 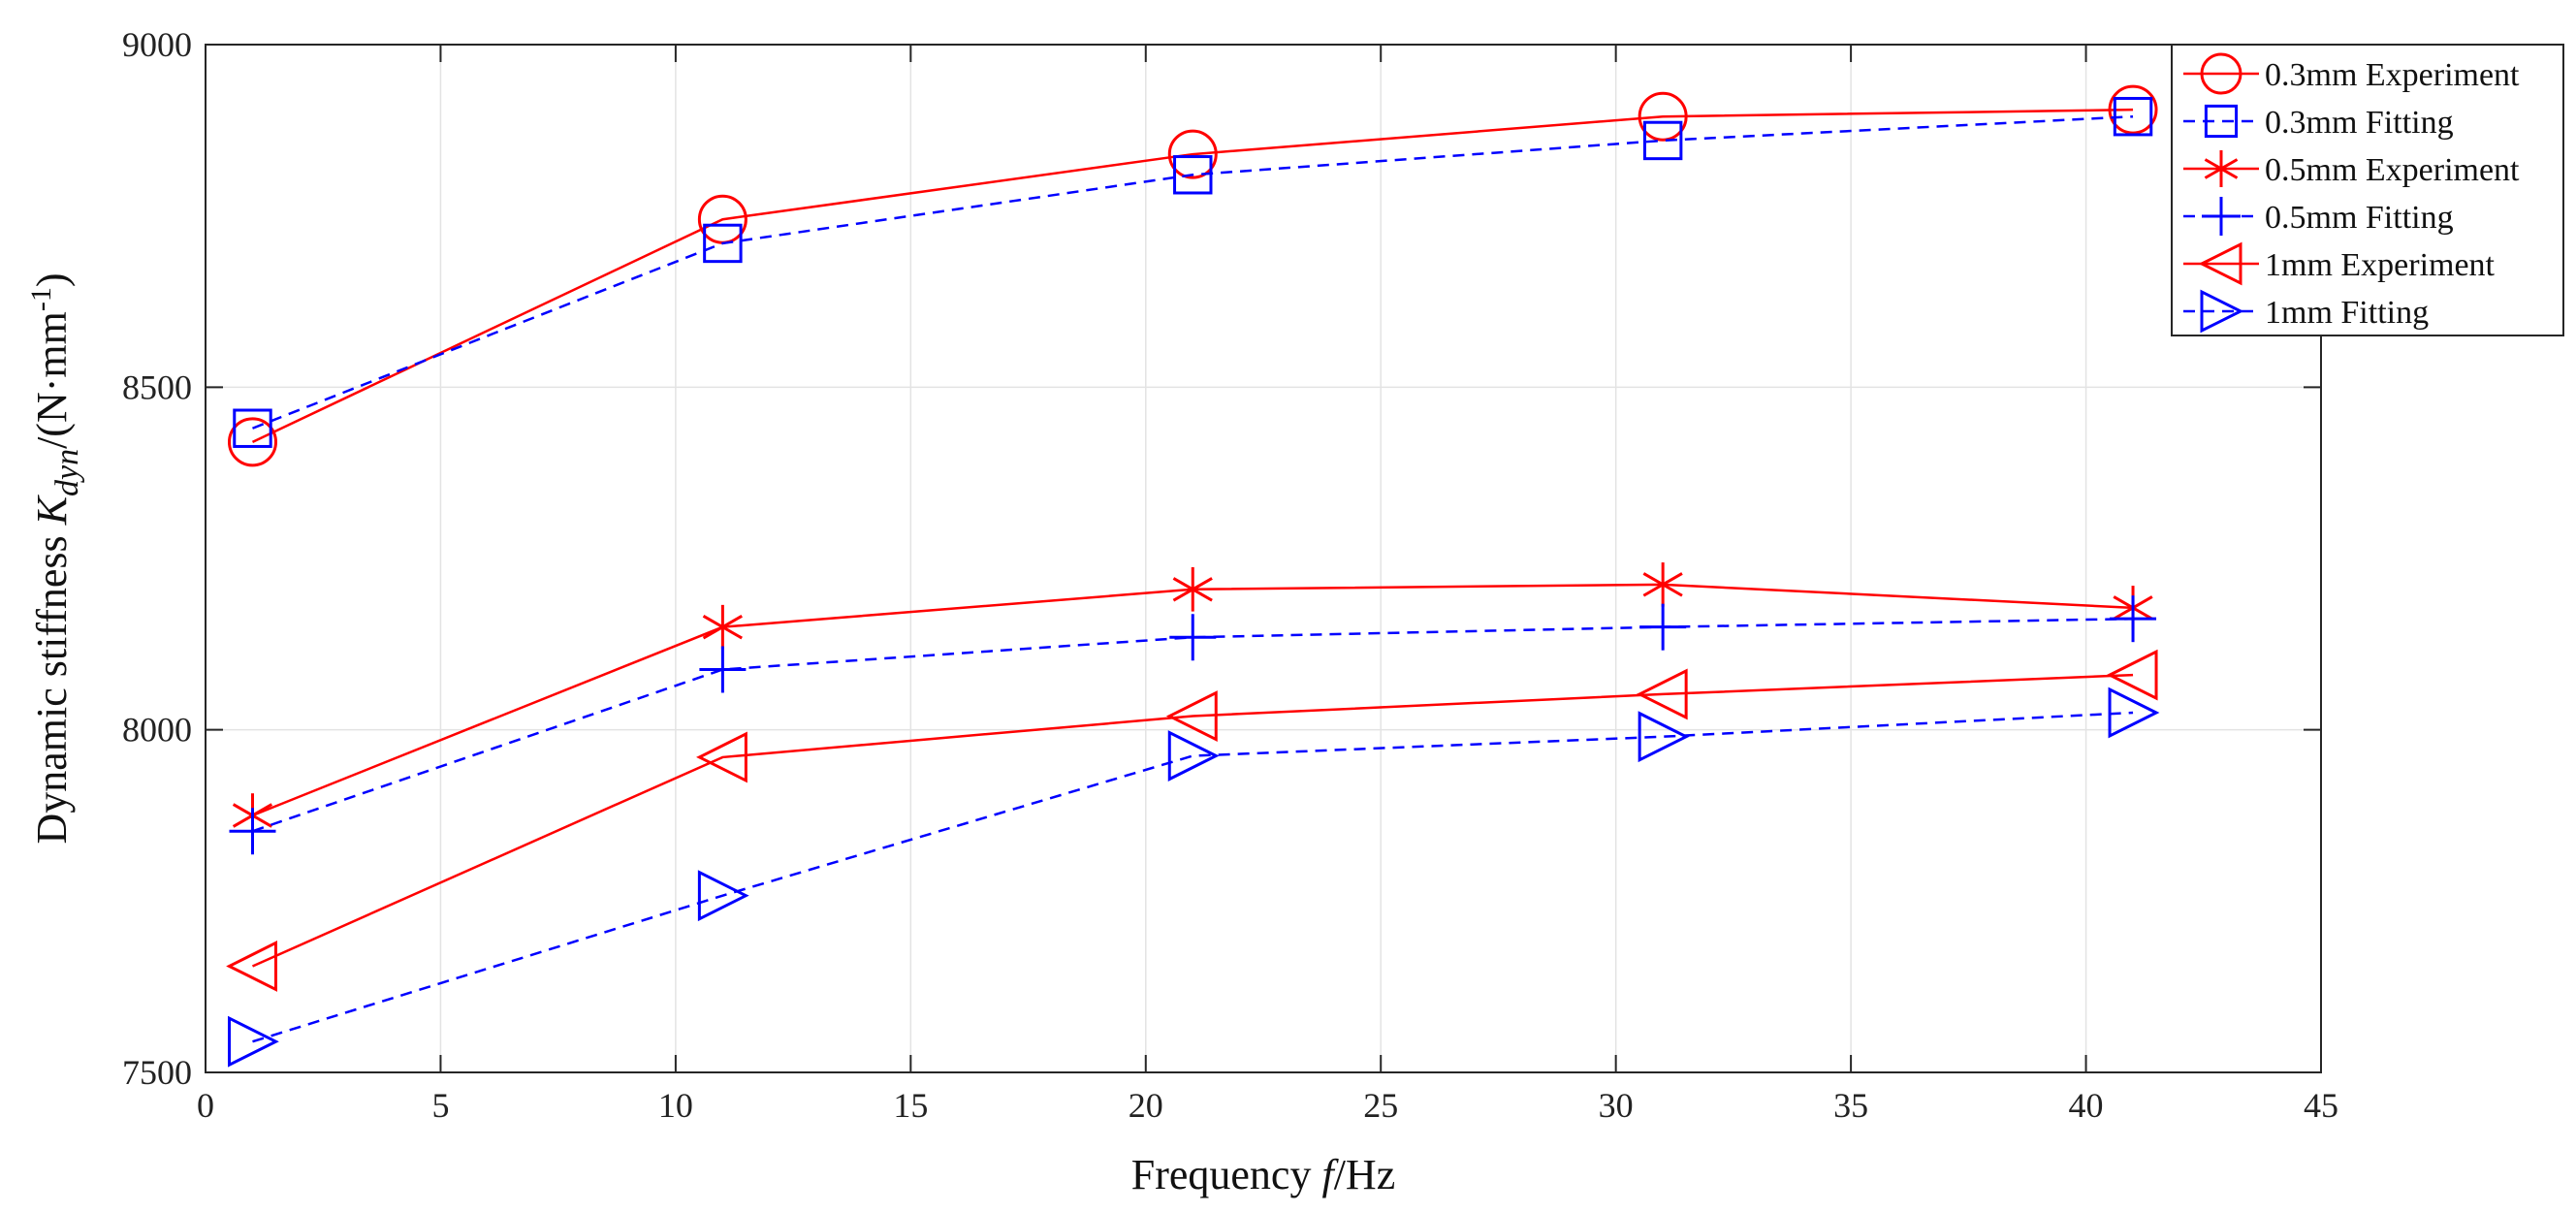 What do you see at coordinates (205, 1105) in the screenshot?
I see `x-tick-label: 0` at bounding box center [205, 1105].